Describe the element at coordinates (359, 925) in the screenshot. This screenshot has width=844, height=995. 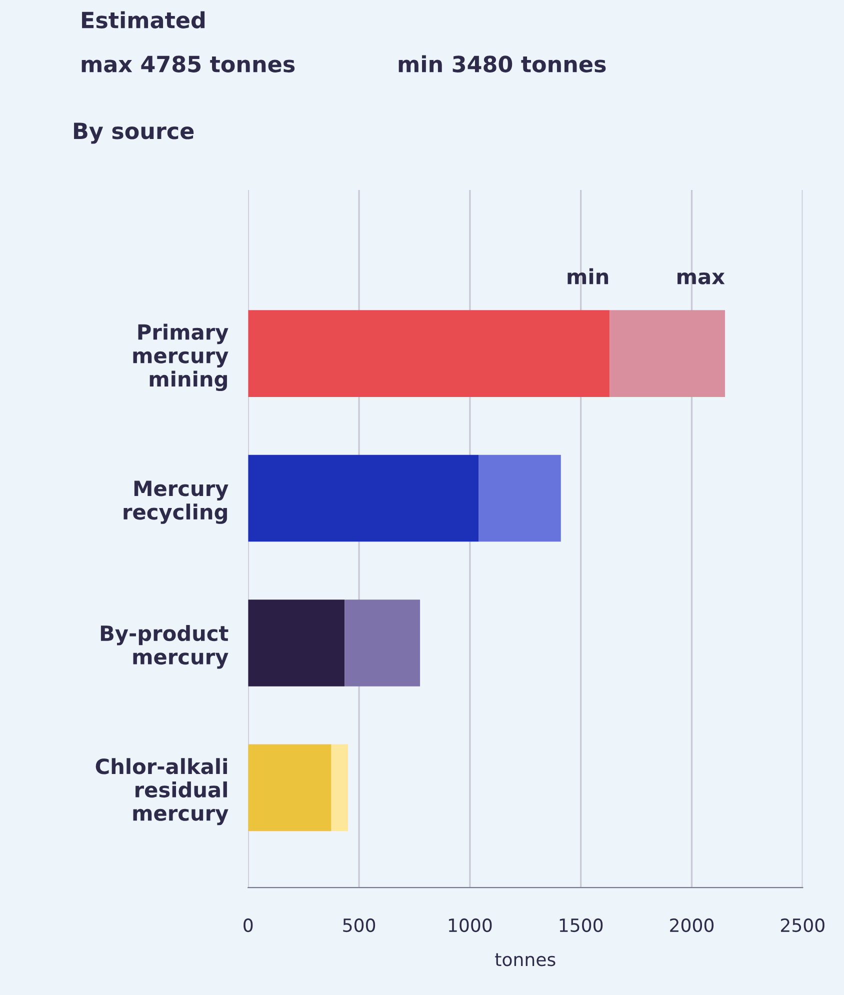
I see `x-tick-label: 500` at that location.